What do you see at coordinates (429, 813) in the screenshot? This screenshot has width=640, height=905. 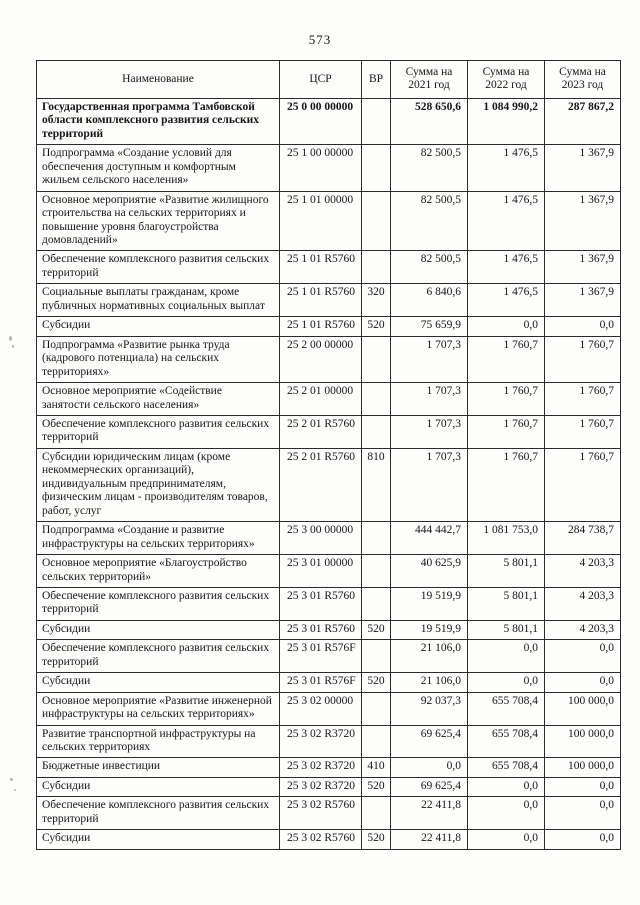 I see `cell-y2021: 22 411,8` at bounding box center [429, 813].